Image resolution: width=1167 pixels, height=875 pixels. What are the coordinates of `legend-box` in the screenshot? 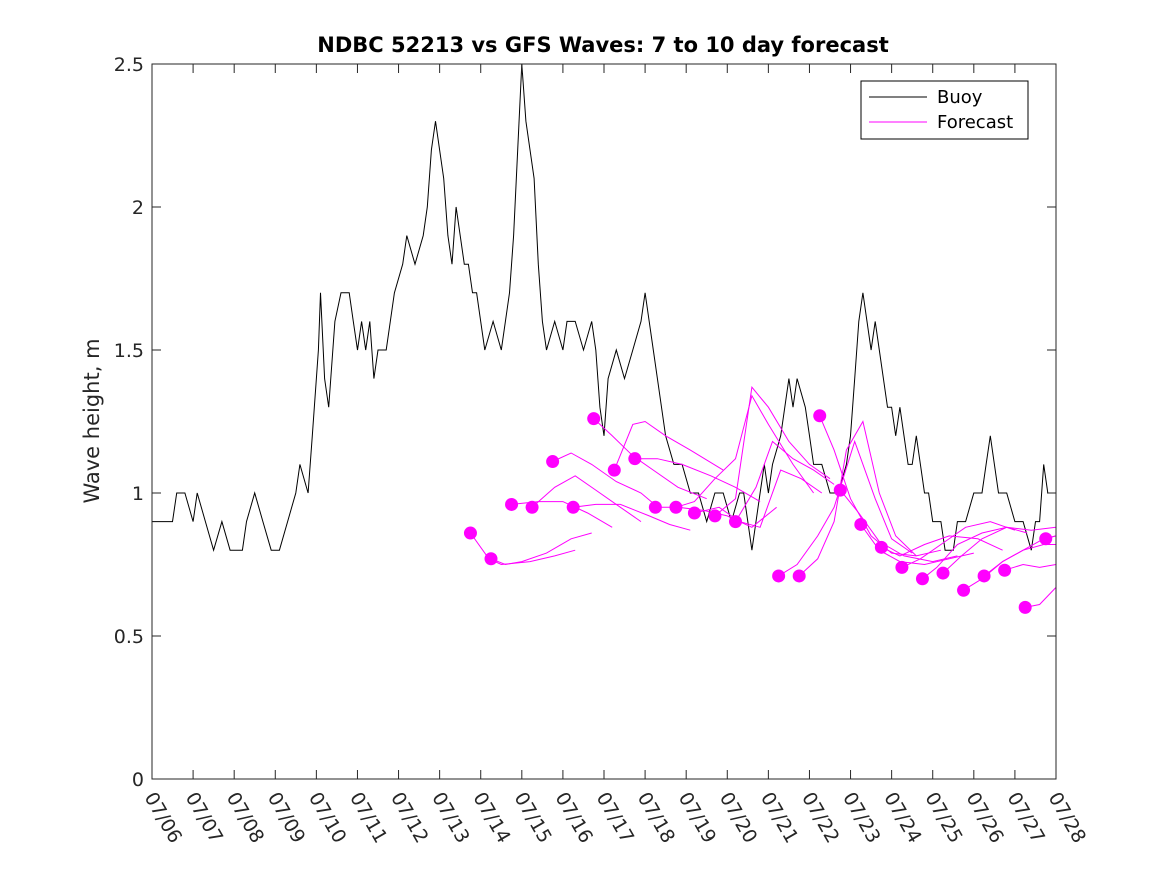 It's located at (944, 110).